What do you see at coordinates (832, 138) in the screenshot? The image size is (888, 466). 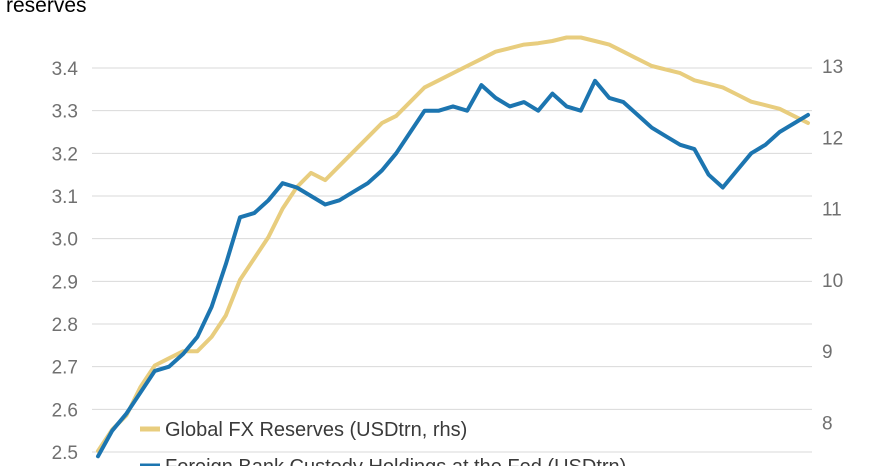 I see `right-tick-label: 12` at bounding box center [832, 138].